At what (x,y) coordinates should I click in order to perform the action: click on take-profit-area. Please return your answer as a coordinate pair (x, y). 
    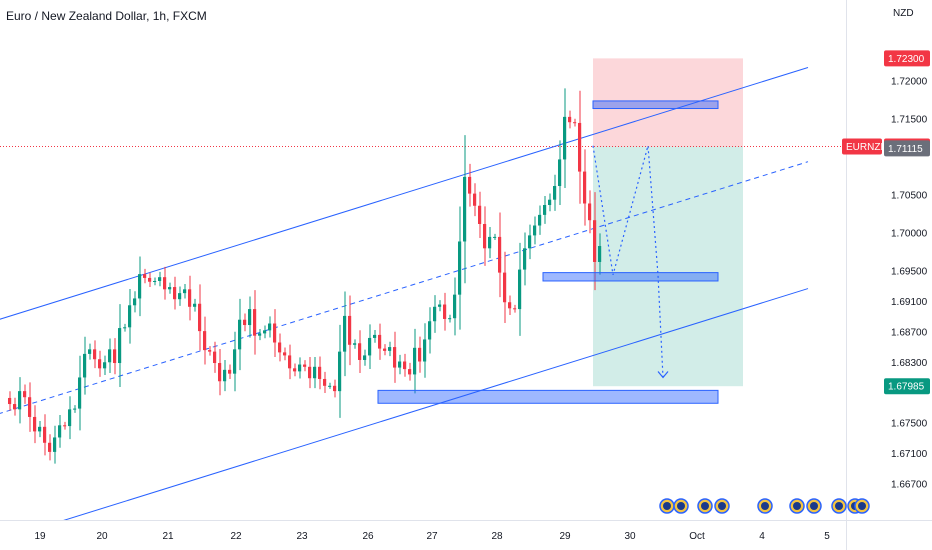
    Looking at the image, I should click on (668, 266).